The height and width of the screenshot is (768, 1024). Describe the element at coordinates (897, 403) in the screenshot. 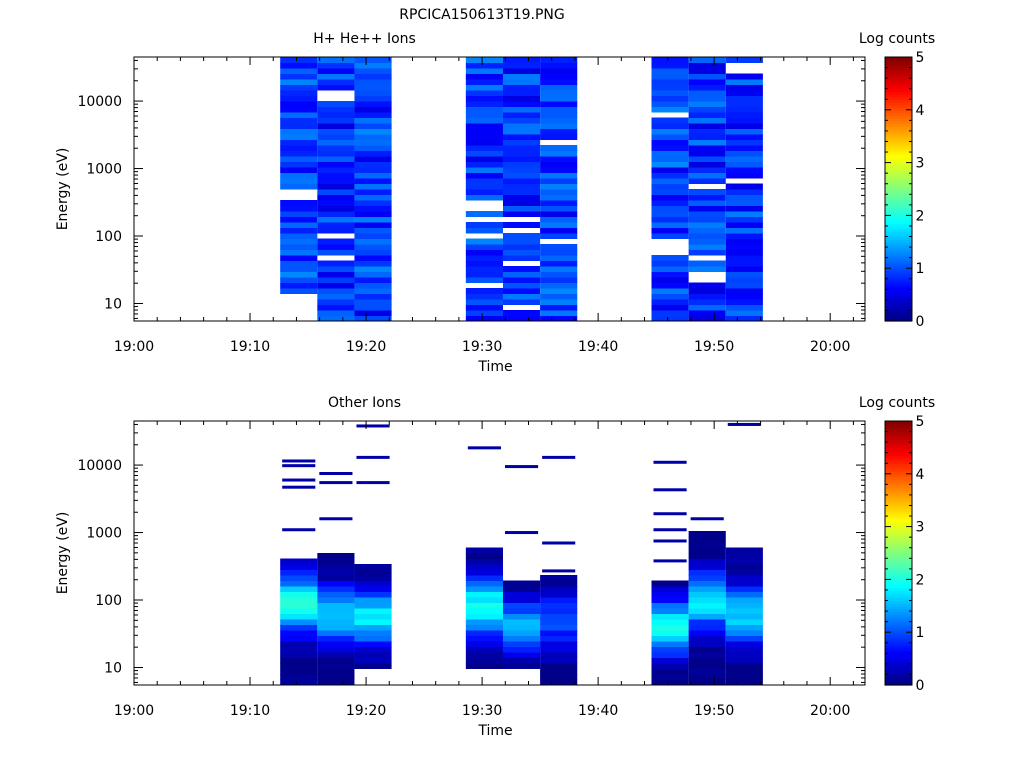

I see `colorbar-label: Log counts` at that location.